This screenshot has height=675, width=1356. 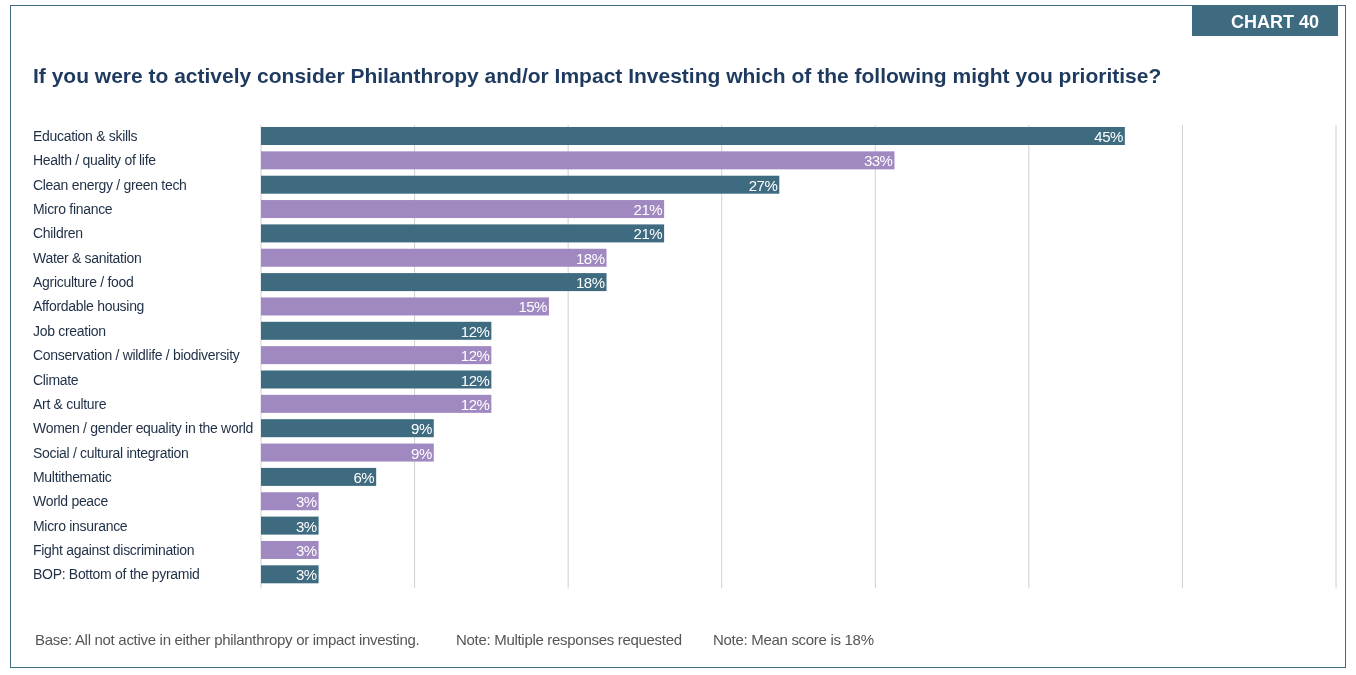 I want to click on y-tick-label: Clean energy / green tech, so click(x=110, y=184).